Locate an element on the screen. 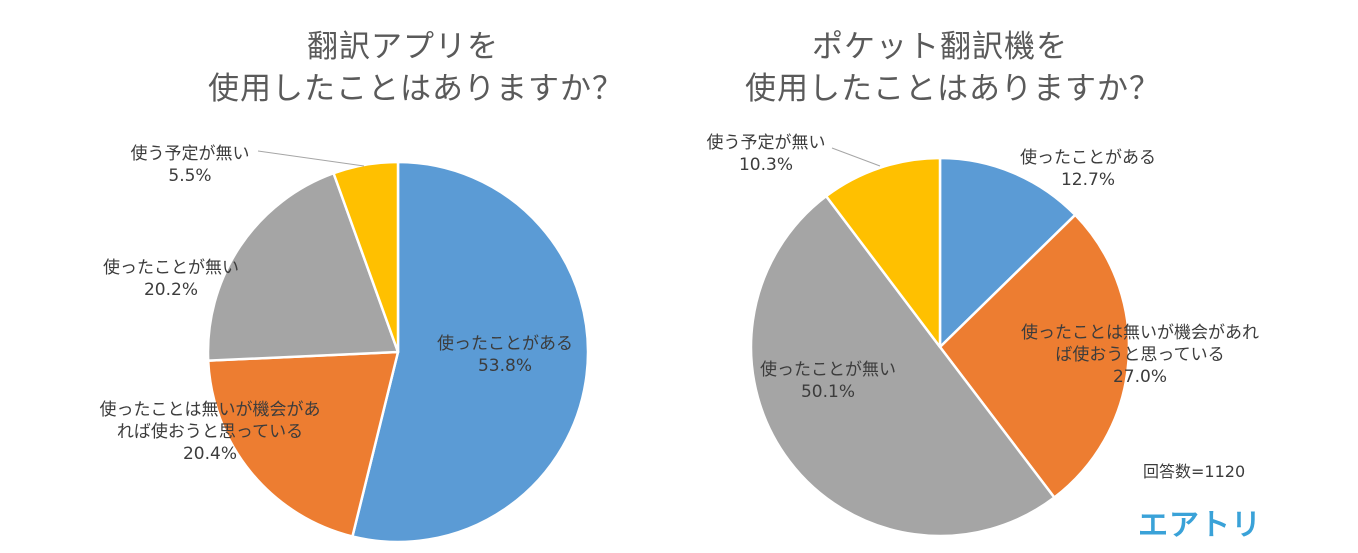  data-label-category: 使ったことは無いが機会があれ is located at coordinates (1140, 333).